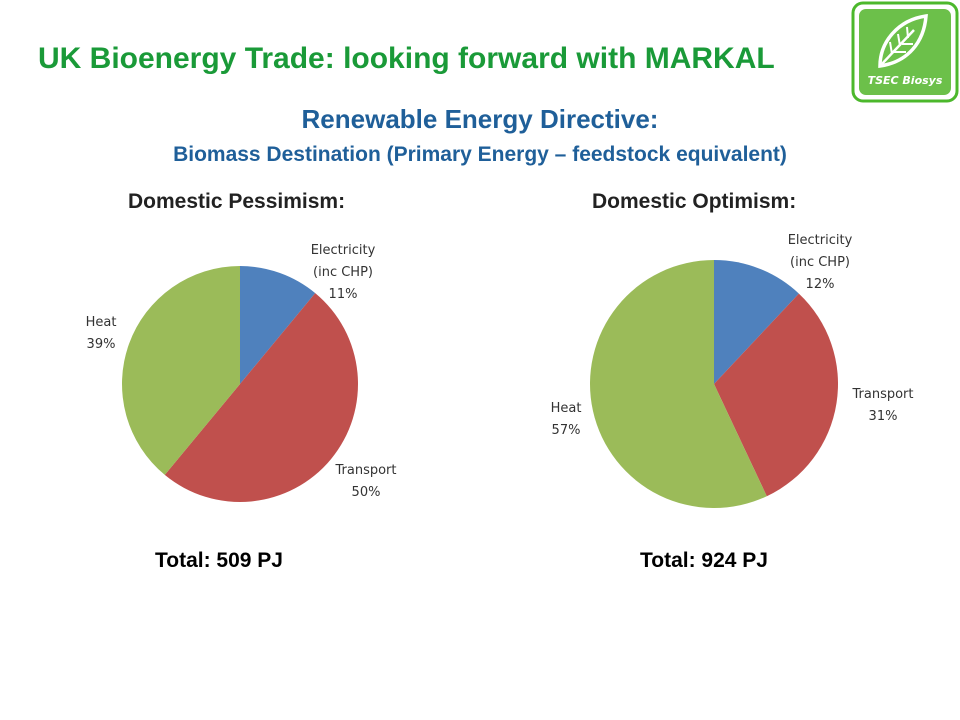  I want to click on pie-label-electricity-inc-chp: Electricity (inc CHP) 12%, so click(820, 262).